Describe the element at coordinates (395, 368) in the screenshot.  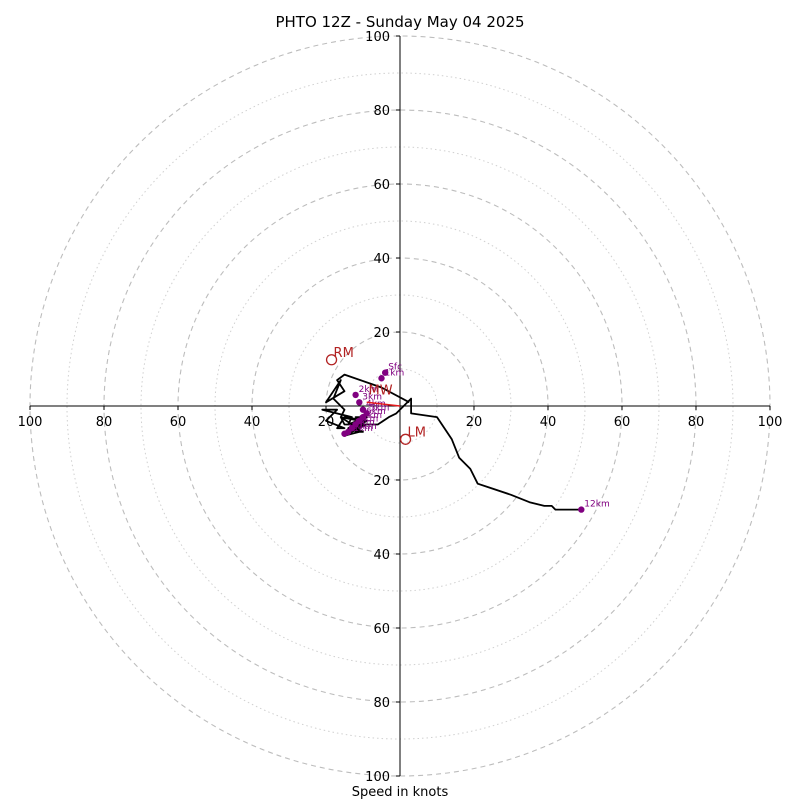
I see `height-label-Sfc: Sfc` at that location.